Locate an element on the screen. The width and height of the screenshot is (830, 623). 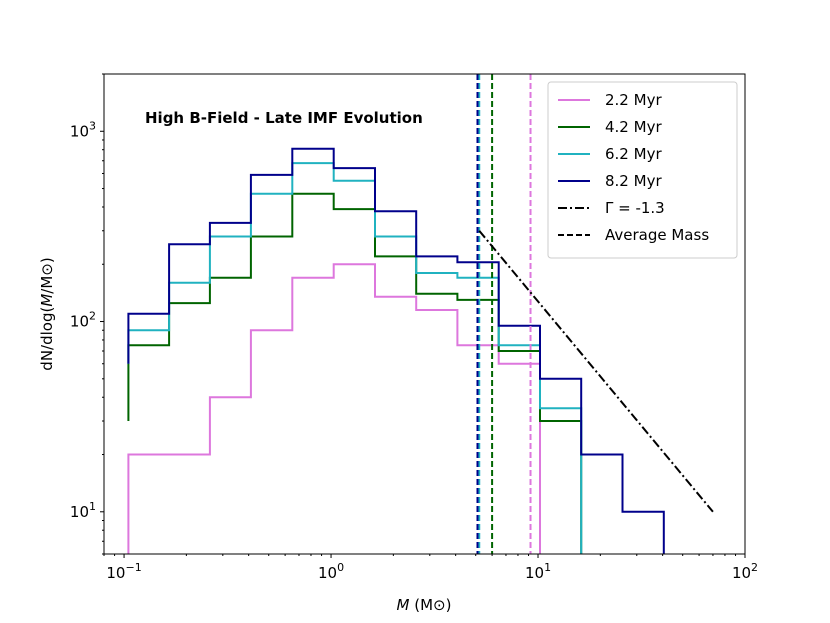
legend-label: 8.2 Myr is located at coordinates (633, 181).